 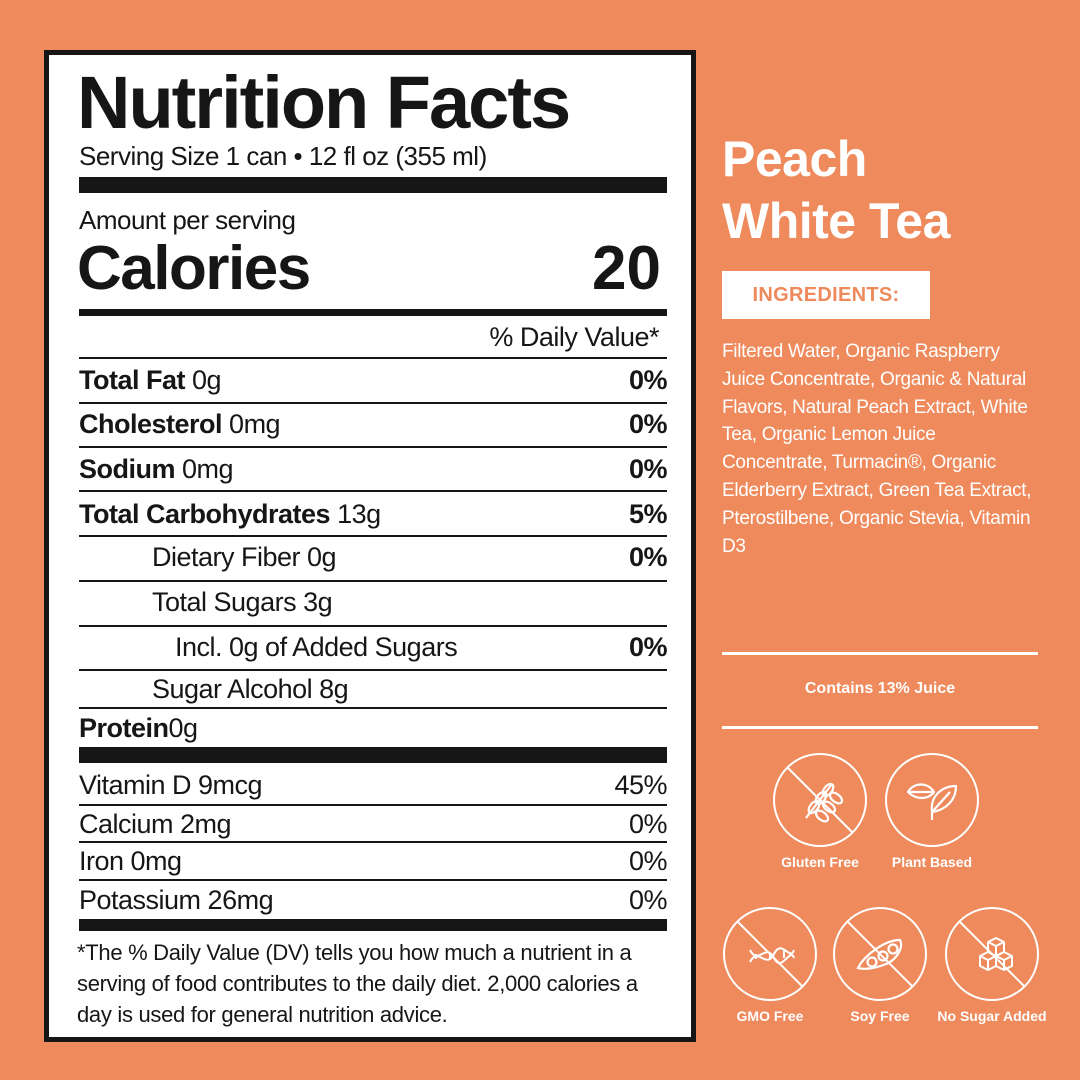 What do you see at coordinates (171, 785) in the screenshot?
I see `vitamin-name: Vitamin D 9mcg` at bounding box center [171, 785].